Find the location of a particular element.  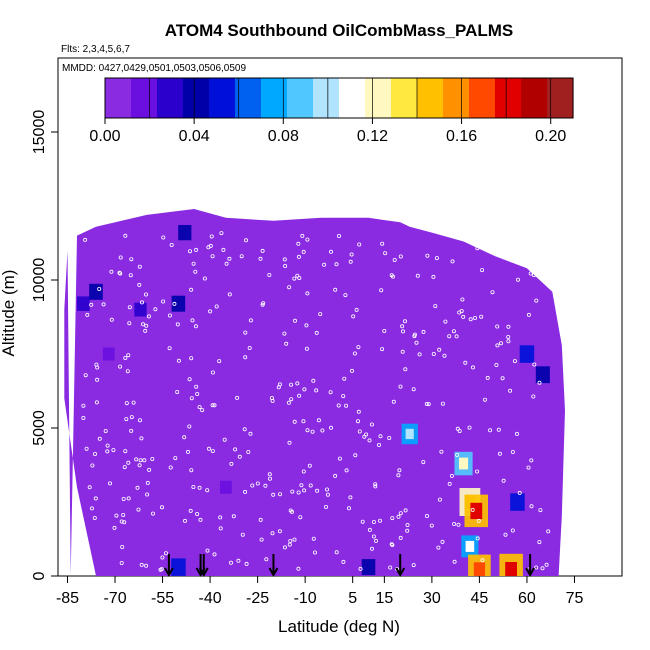

y-tick-label: 15000 is located at coordinates (39, 132).